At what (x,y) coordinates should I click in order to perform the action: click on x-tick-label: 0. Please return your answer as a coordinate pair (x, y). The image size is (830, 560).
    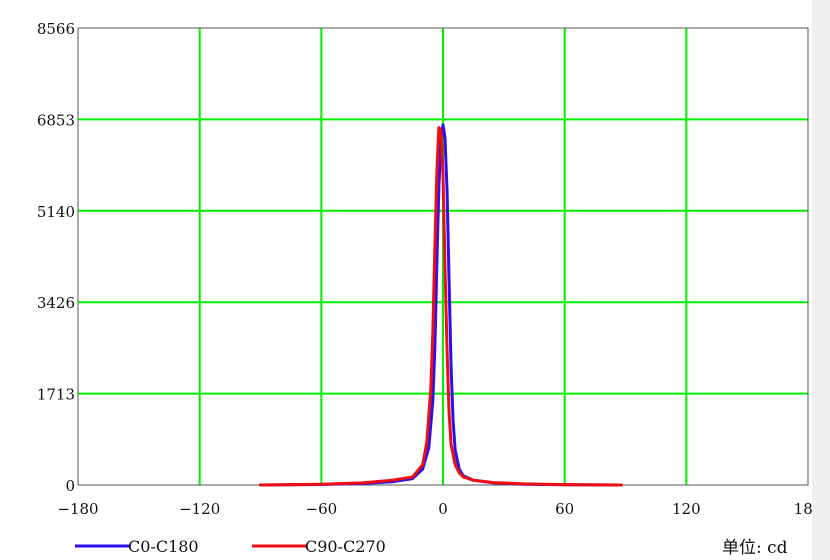
    Looking at the image, I should click on (443, 509).